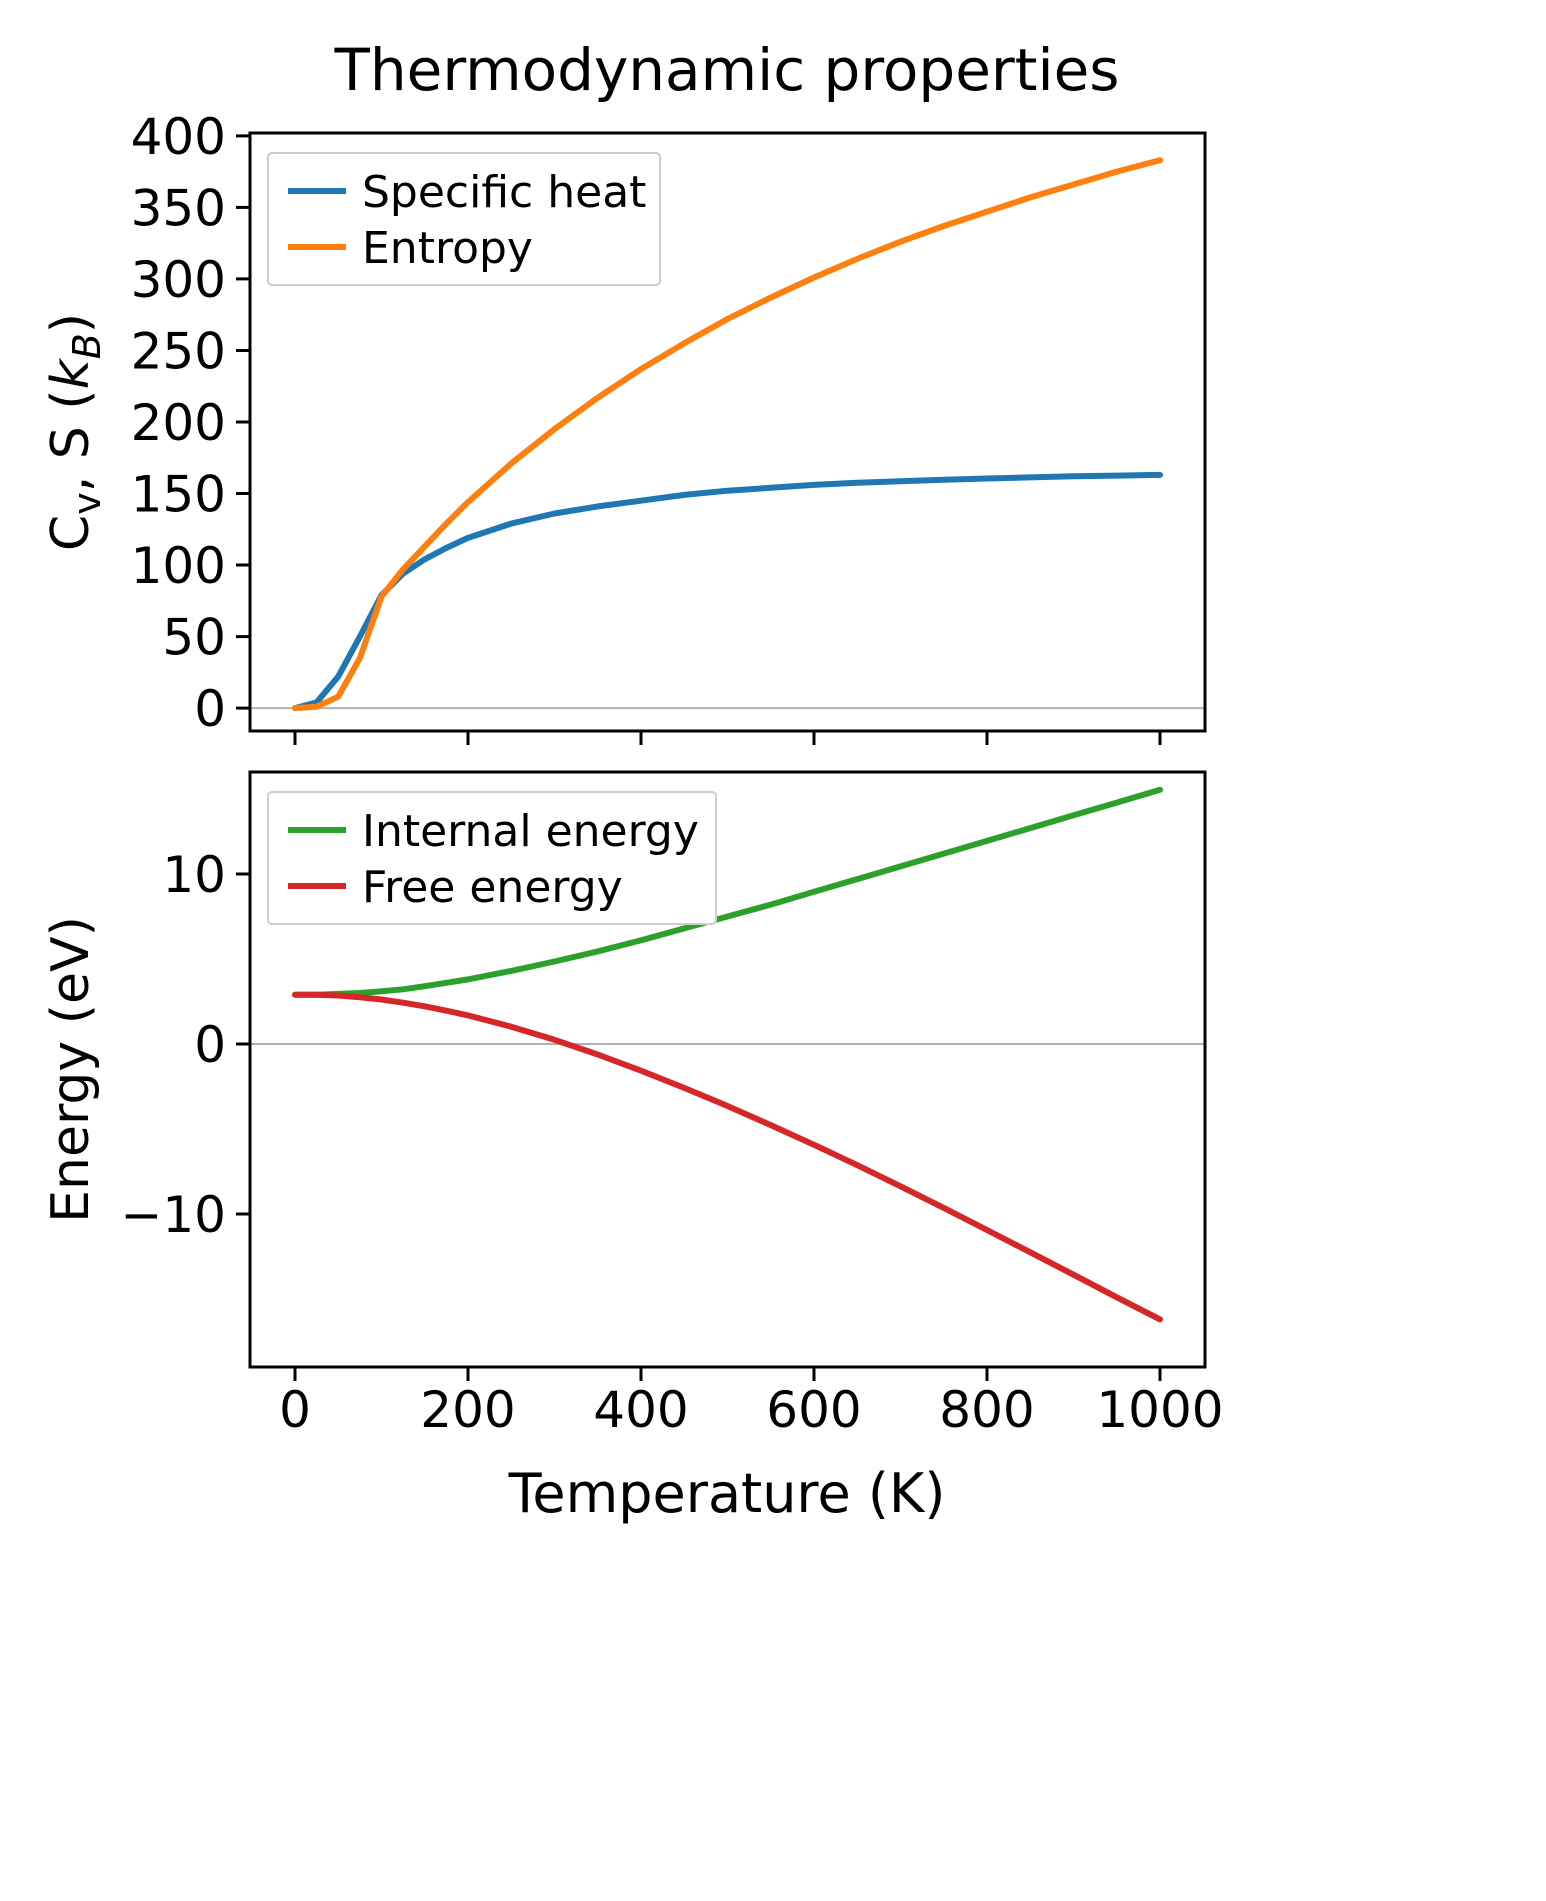 This screenshot has height=1901, width=1546. Describe the element at coordinates (178, 566) in the screenshot. I see `y-tick-label: 100` at that location.